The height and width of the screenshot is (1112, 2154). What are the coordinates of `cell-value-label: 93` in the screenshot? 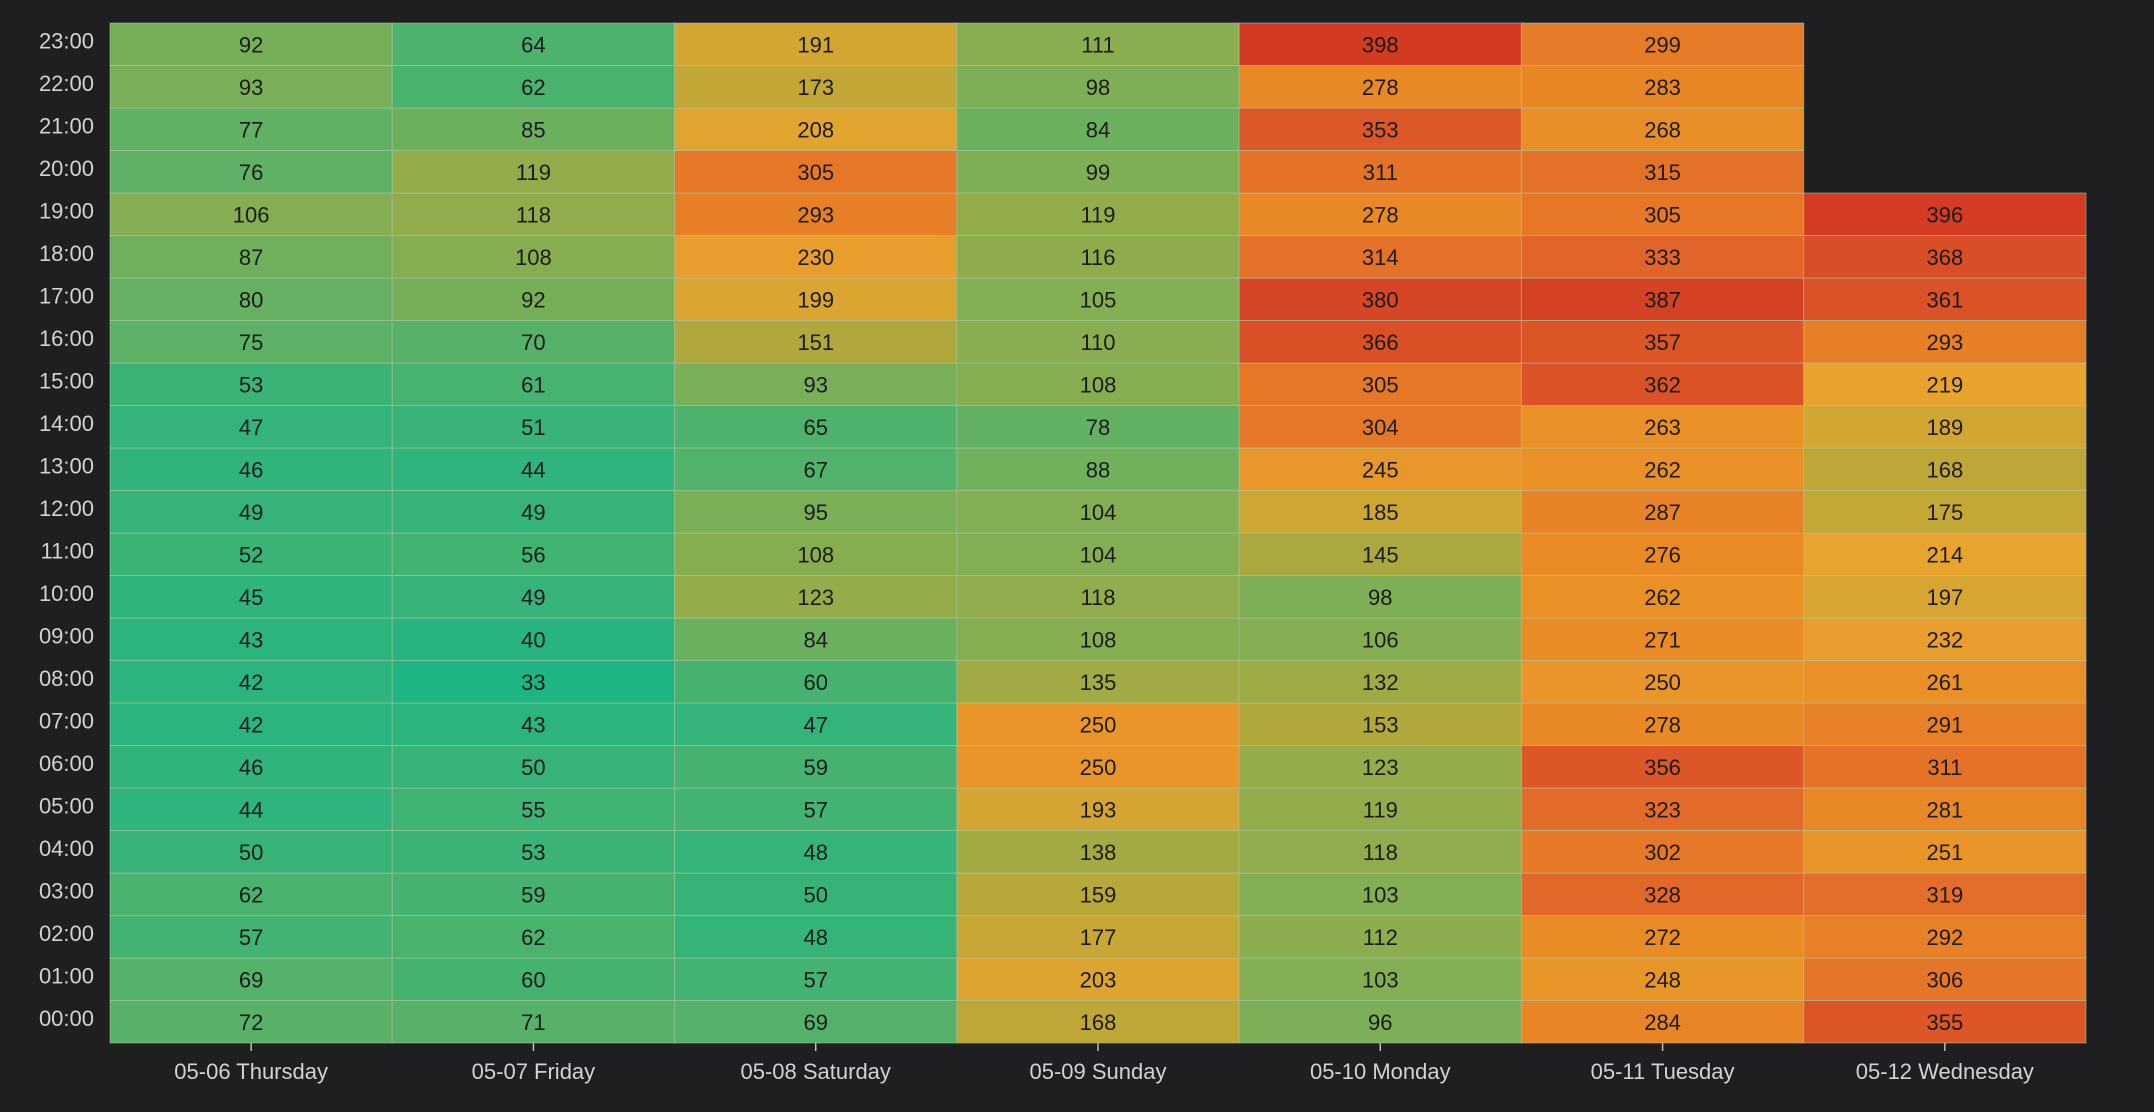 It's located at (815, 384).